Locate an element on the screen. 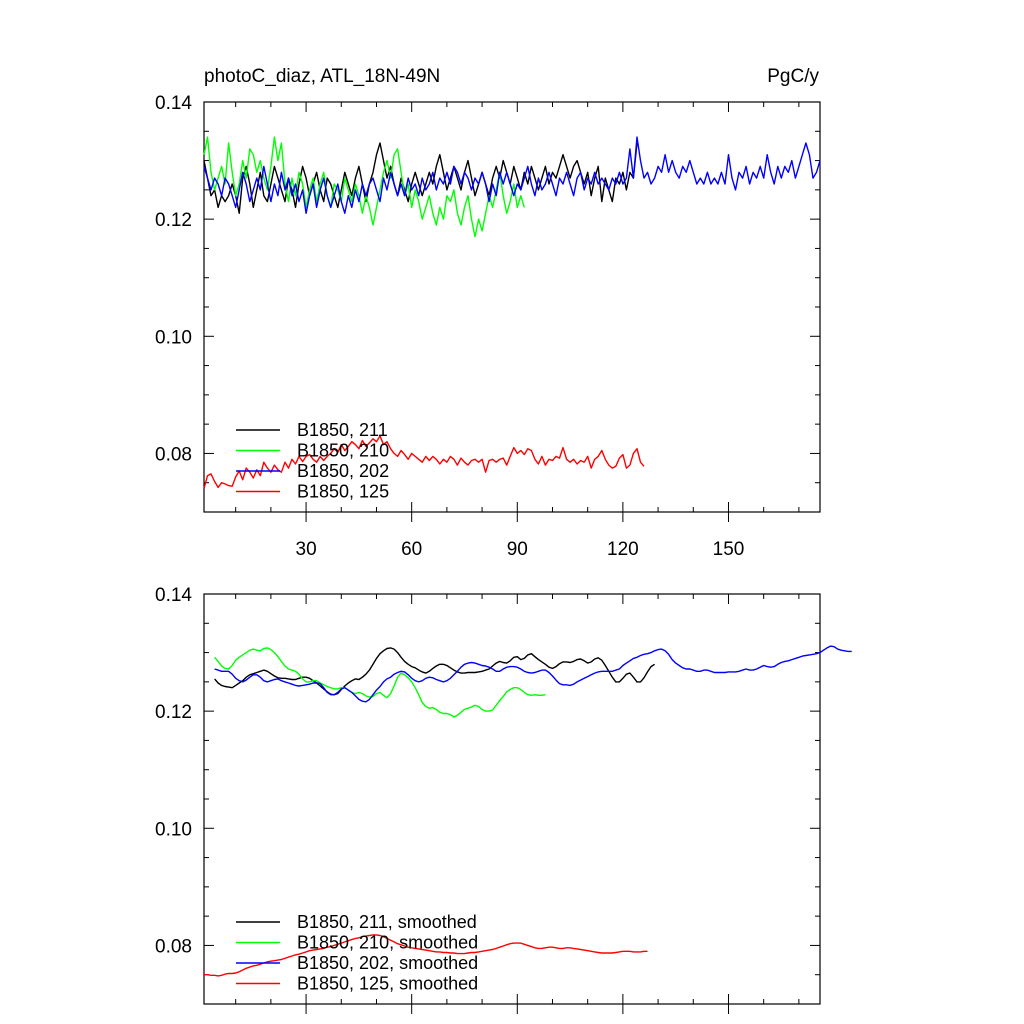  legend-label: B1850, 125, smoothed is located at coordinates (387, 984).